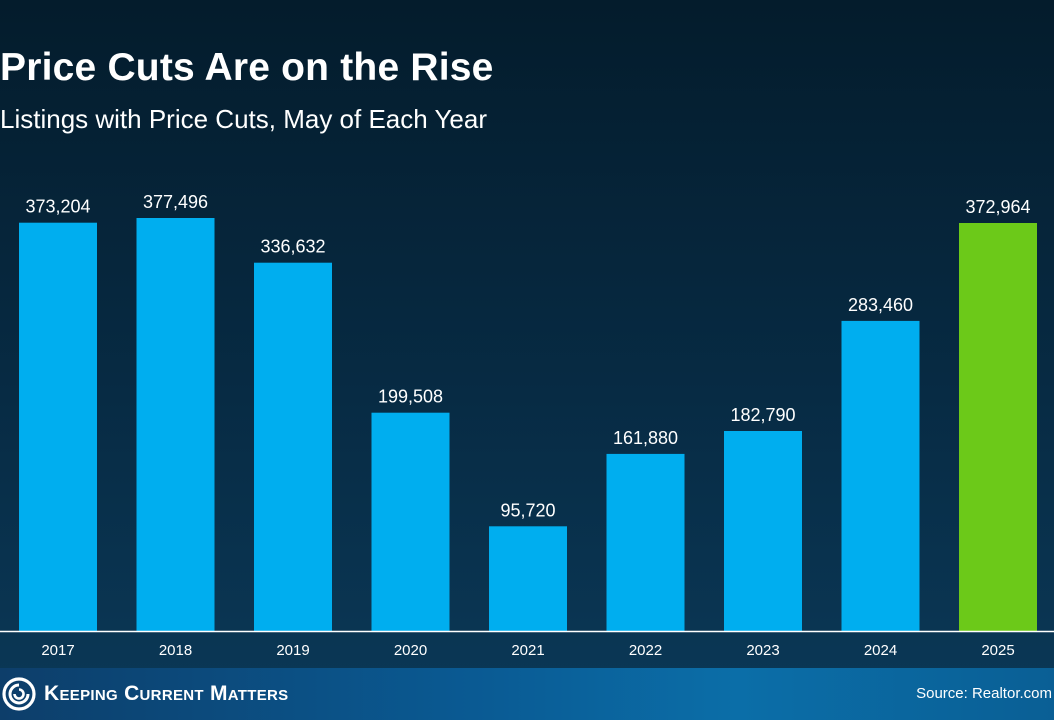 This screenshot has width=1054, height=720. I want to click on value-label-2022: 161,880, so click(645, 438).